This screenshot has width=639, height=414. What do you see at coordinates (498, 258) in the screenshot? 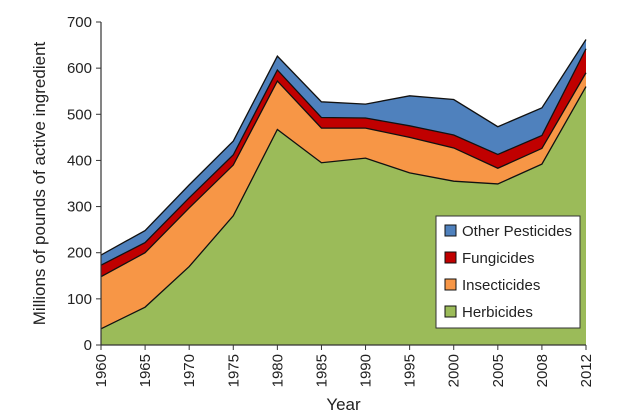
I see `legend-label-fungicides: Fungicides` at bounding box center [498, 258].